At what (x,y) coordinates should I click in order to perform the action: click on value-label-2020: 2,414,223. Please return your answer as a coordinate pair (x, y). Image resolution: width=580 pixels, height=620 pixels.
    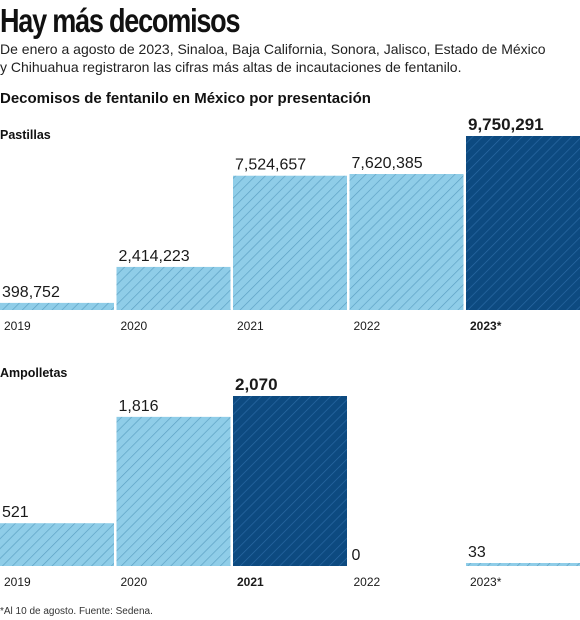
    Looking at the image, I should click on (154, 256).